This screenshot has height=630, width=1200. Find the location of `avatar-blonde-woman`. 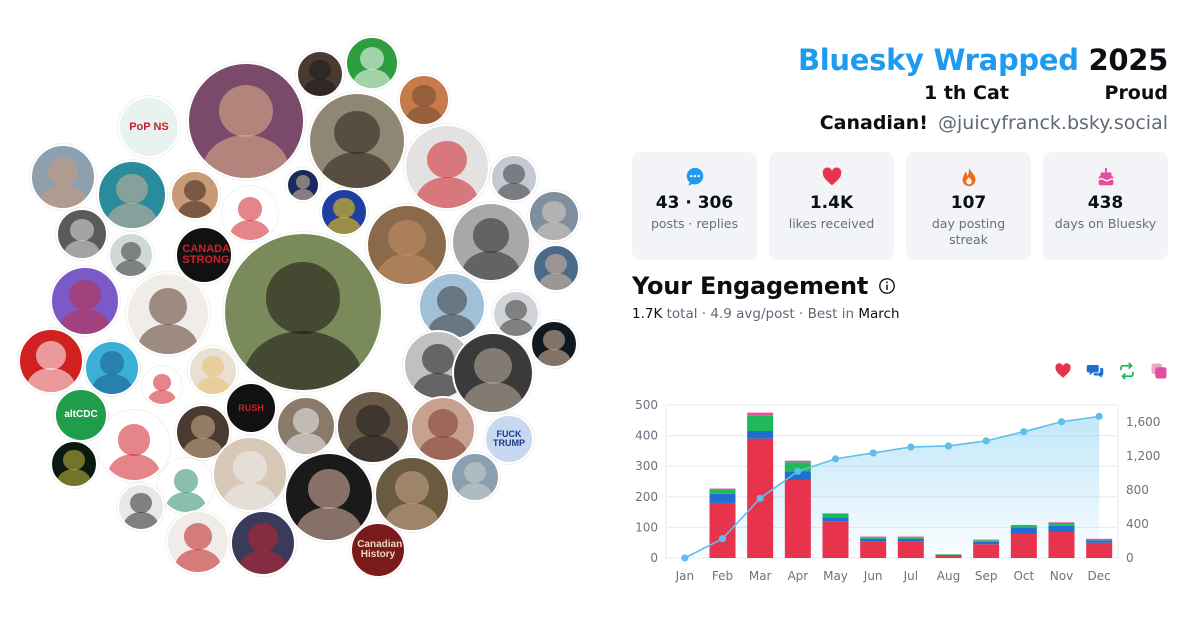

avatar-blonde-woman is located at coordinates (213, 371).